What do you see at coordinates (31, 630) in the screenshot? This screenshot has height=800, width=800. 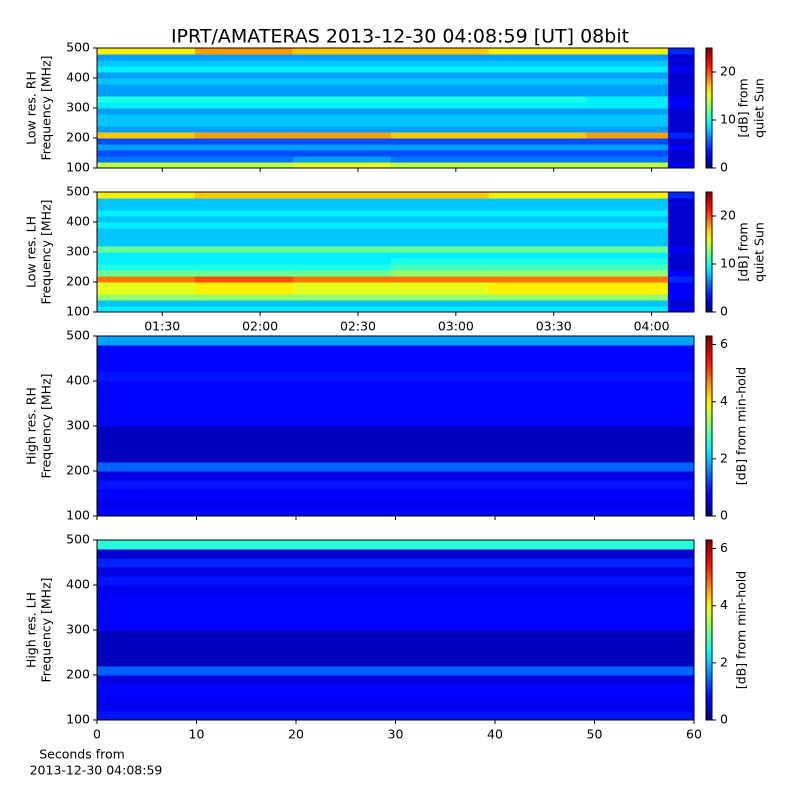 I see `y-axis-label: High res. LH` at bounding box center [31, 630].